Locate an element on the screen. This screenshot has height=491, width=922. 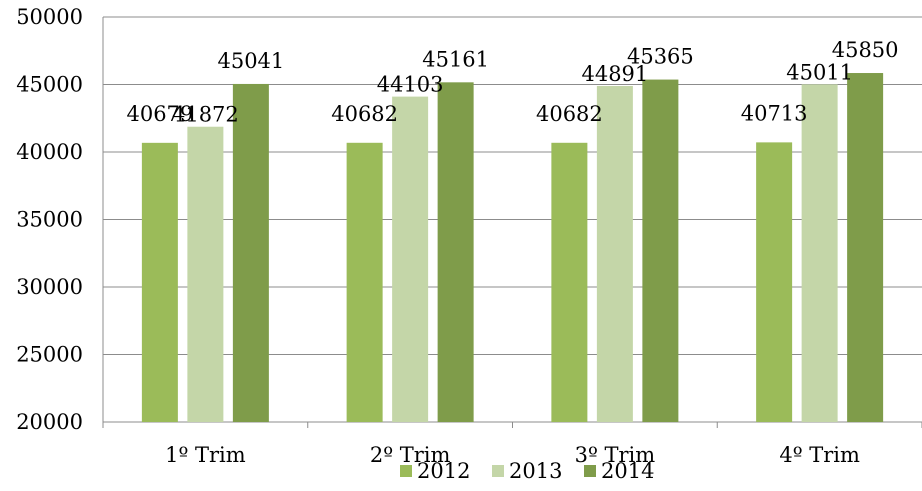
data-label: 45365 is located at coordinates (660, 57).